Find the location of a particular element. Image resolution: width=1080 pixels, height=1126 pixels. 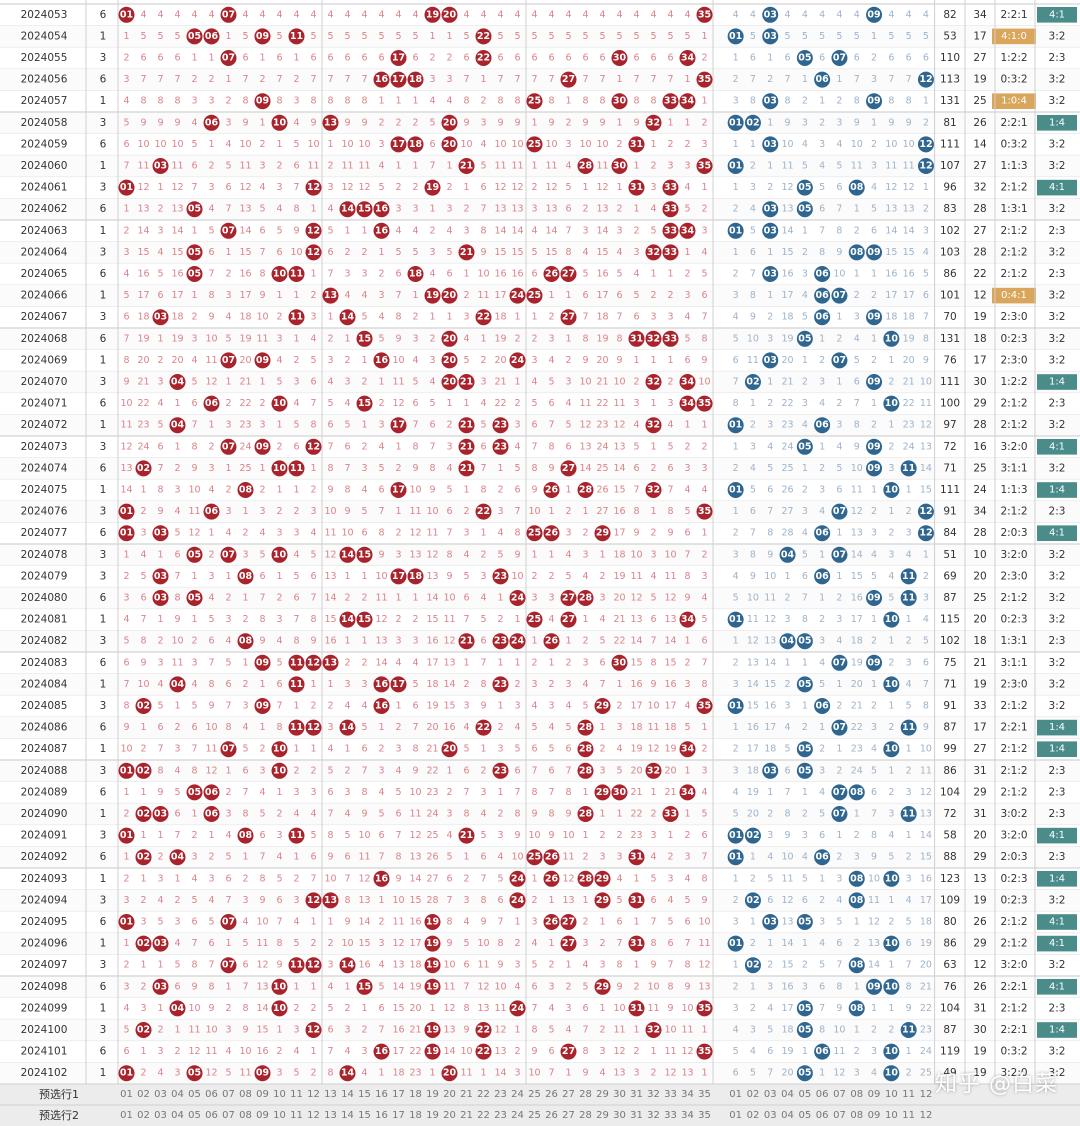

miss-count: 2 is located at coordinates (653, 533).